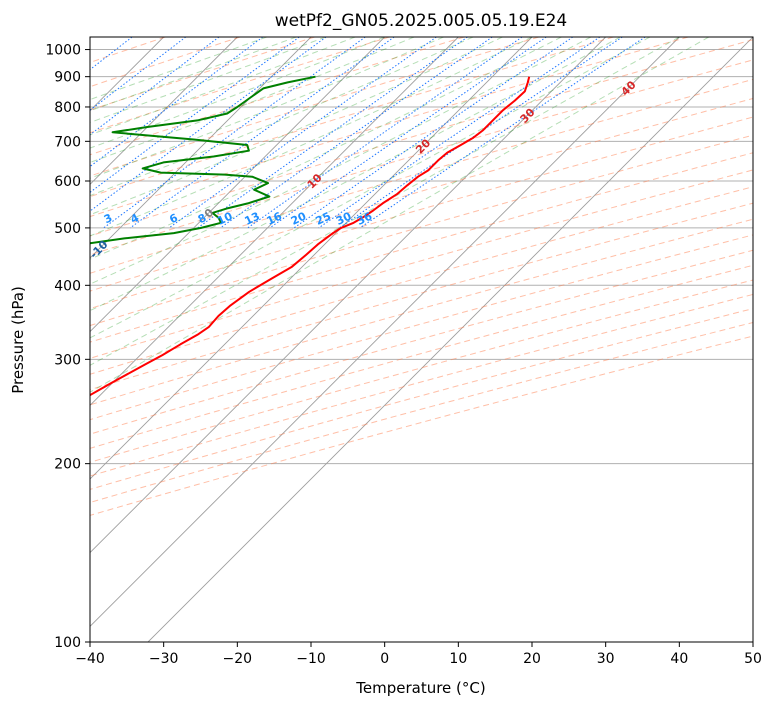  I want to click on x-tick-label: −40, so click(90, 659).